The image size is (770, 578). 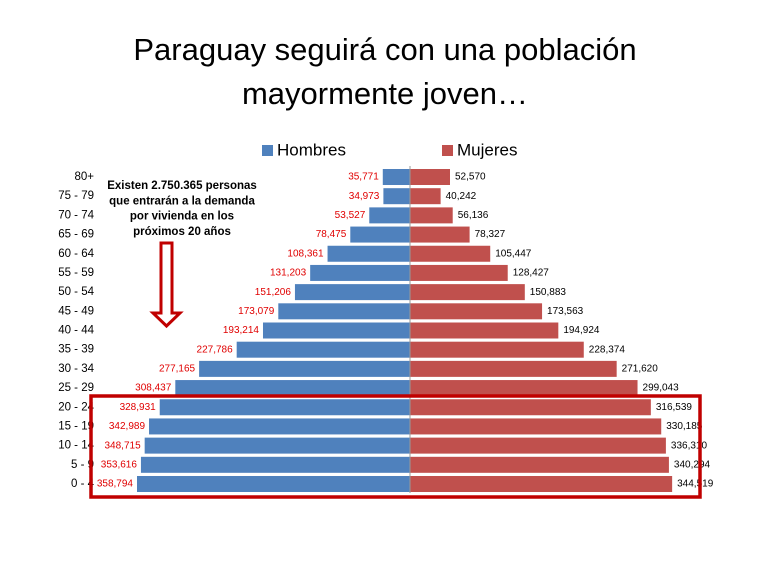 I want to click on category-label: 15 - 19, so click(x=76, y=426).